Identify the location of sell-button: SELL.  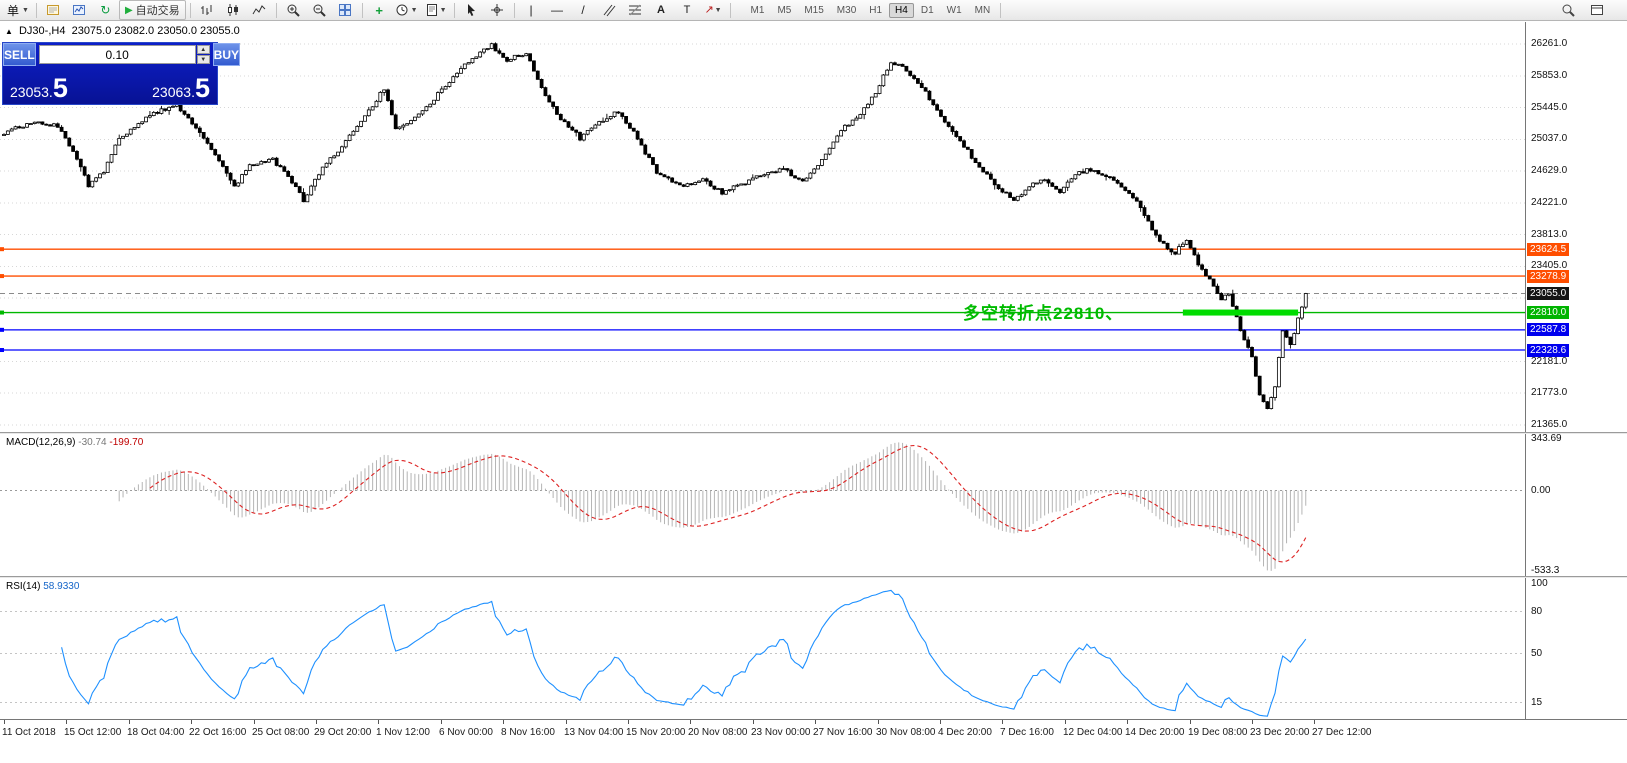
(19, 54).